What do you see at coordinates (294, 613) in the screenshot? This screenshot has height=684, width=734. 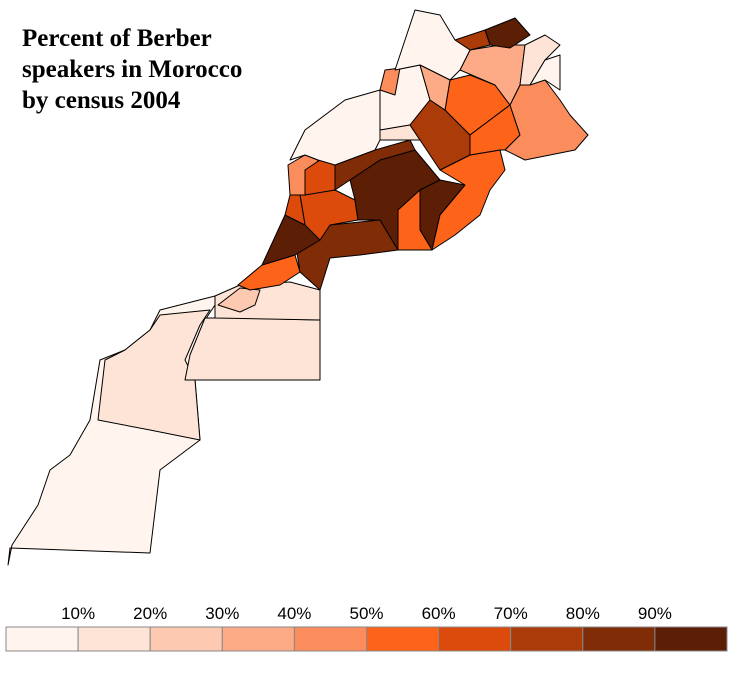 I see `legend-label: 40%` at bounding box center [294, 613].